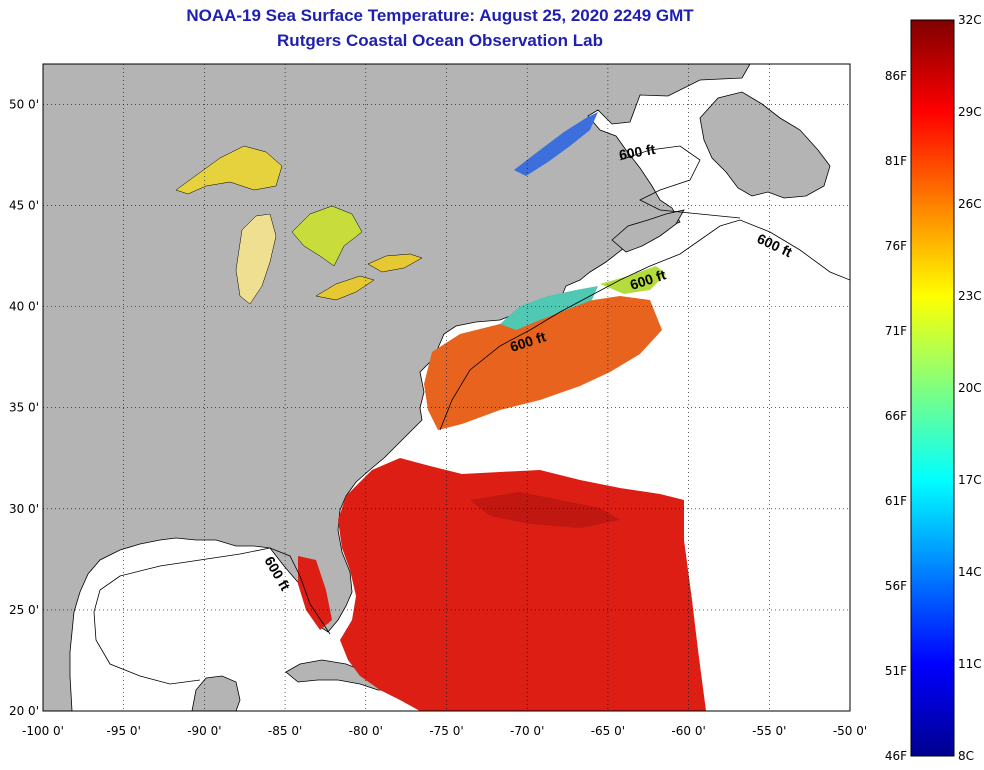 This screenshot has width=984, height=770. I want to click on latitude-tick-label: 25 0', so click(24, 610).